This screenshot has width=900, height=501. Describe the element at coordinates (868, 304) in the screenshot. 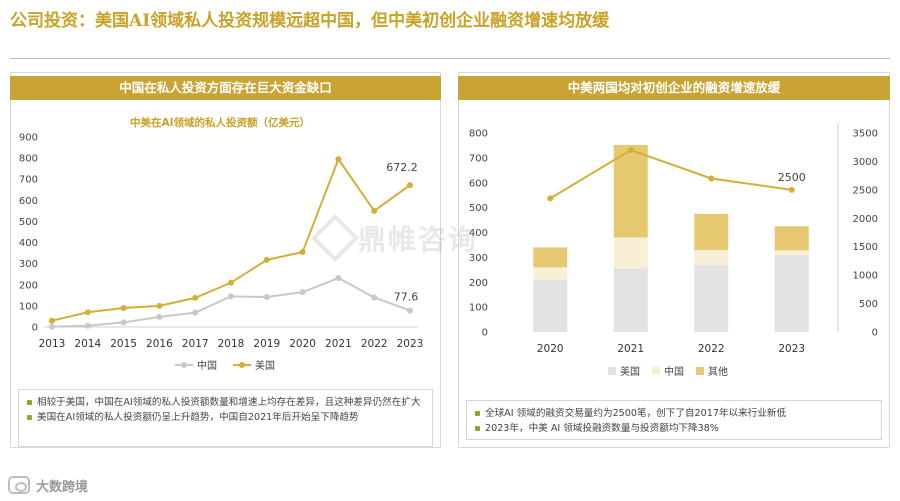

I see `y-tick-label-right: 500` at that location.